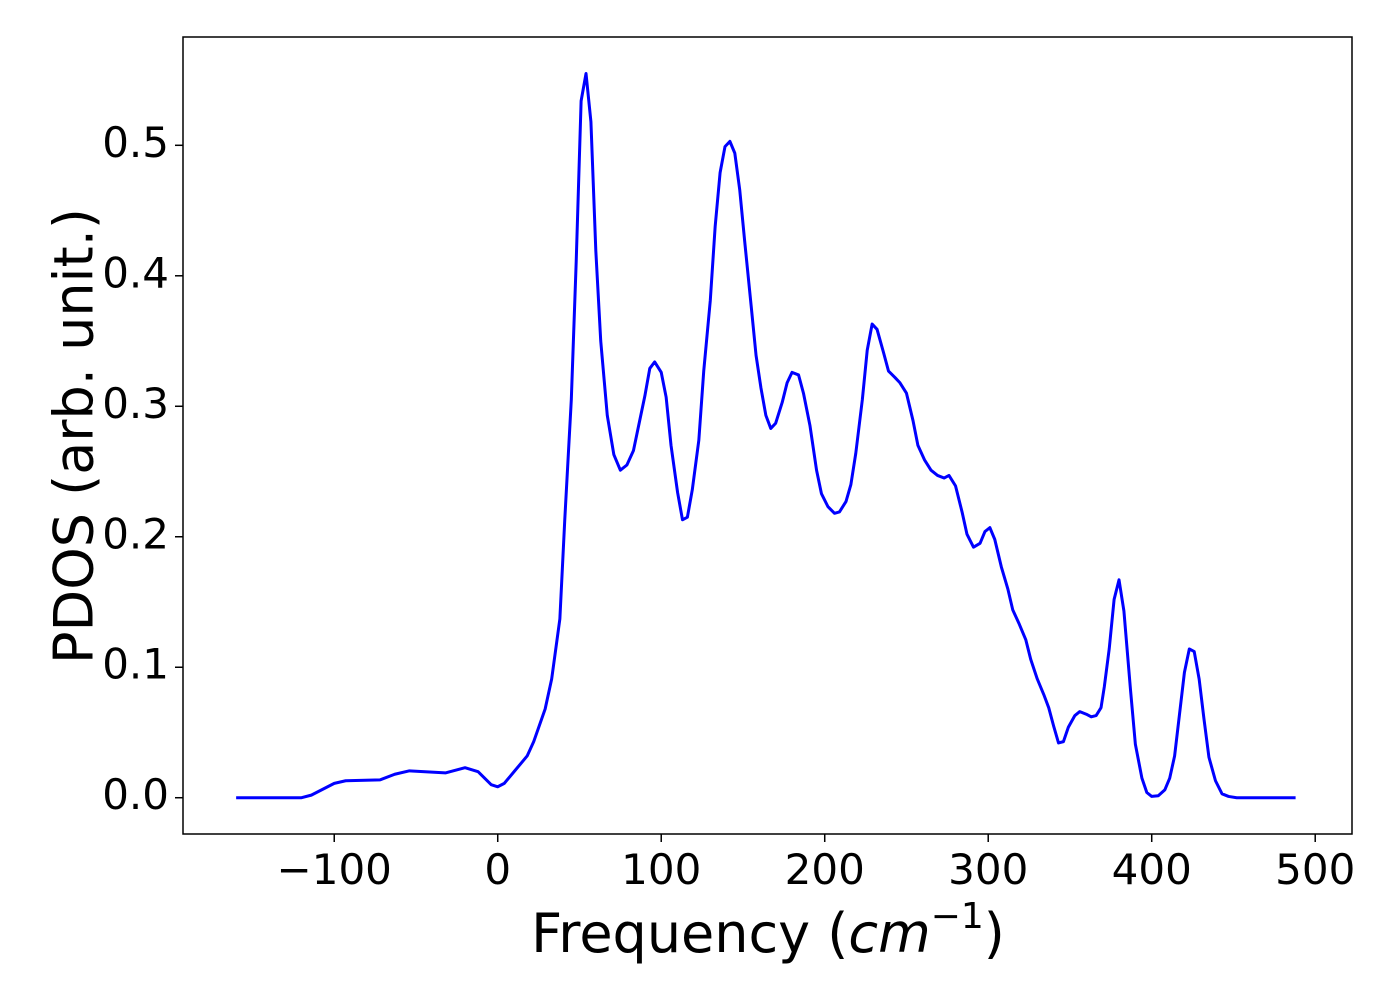  What do you see at coordinates (135, 664) in the screenshot?
I see `y-tick-label: 0.1` at bounding box center [135, 664].